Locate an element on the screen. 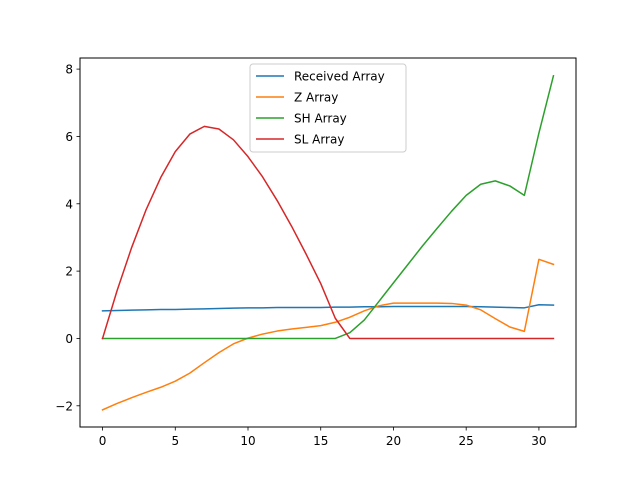 This screenshot has width=640, height=480. series-line-received-array is located at coordinates (328, 308).